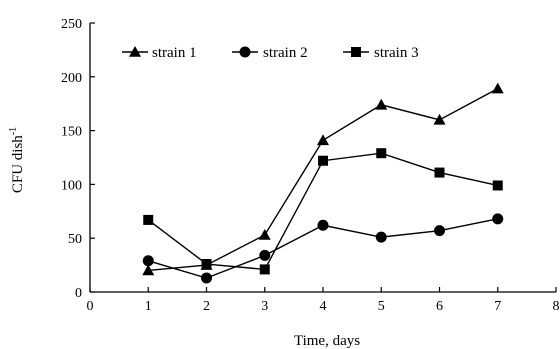  Describe the element at coordinates (245, 52) in the screenshot. I see `legend-strain-2-circle-point` at that location.